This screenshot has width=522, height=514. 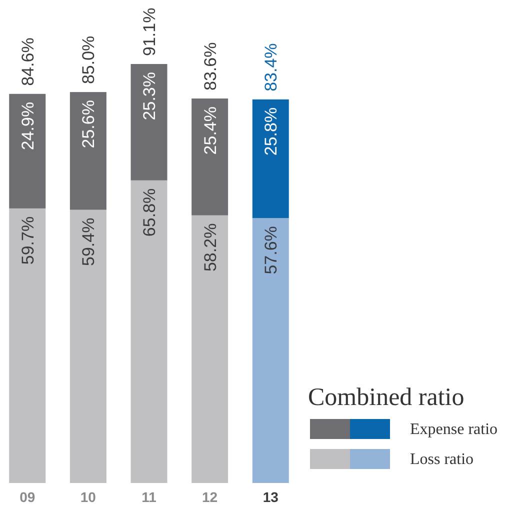 What do you see at coordinates (88, 60) in the screenshot?
I see `total-label: 85.0%` at bounding box center [88, 60].